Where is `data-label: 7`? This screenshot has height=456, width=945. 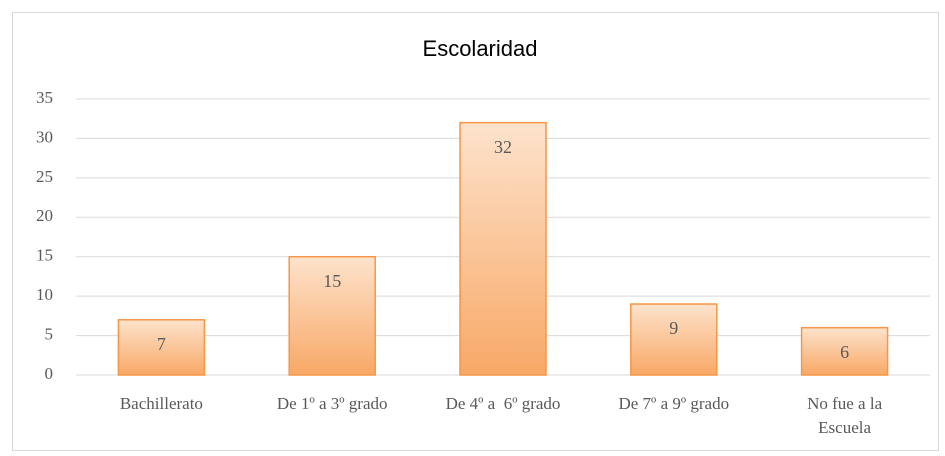 data-label: 7 is located at coordinates (161, 344).